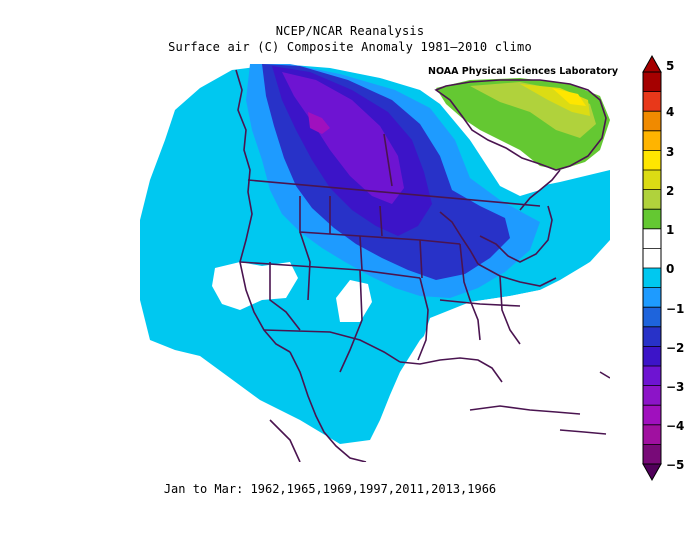  What do you see at coordinates (670, 269) in the screenshot?
I see `colorbar-tick-0: 0` at bounding box center [670, 269].